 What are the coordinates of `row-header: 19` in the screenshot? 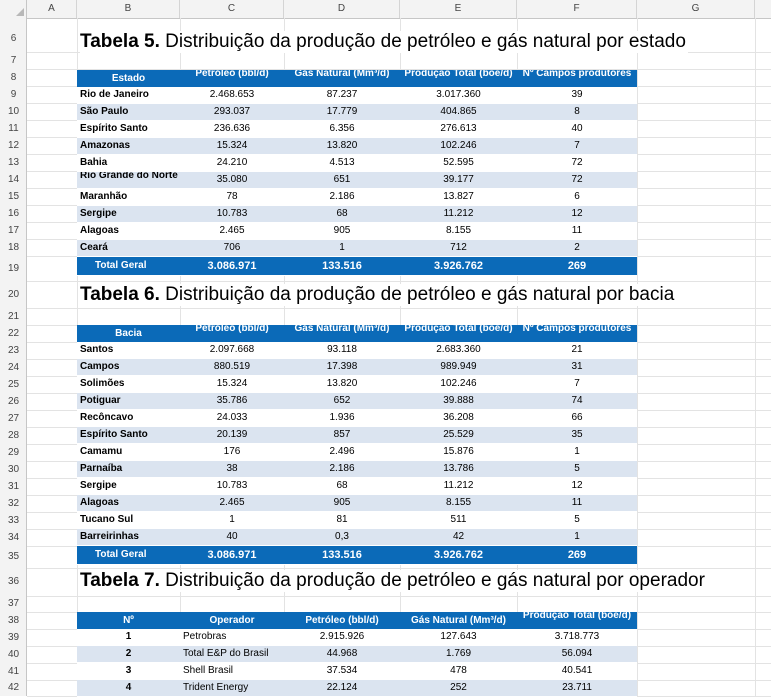 It's located at (13, 268).